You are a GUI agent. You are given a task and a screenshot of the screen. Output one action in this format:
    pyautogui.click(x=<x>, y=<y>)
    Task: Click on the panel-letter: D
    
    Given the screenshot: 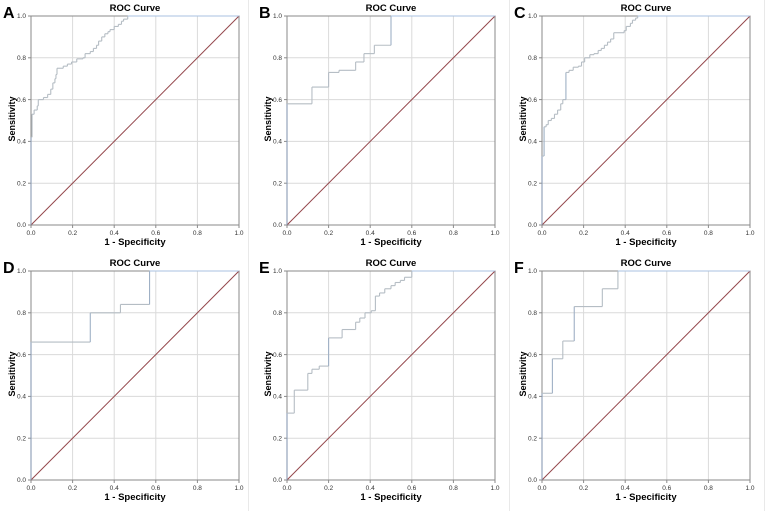 What is the action you would take?
    pyautogui.click(x=9, y=268)
    